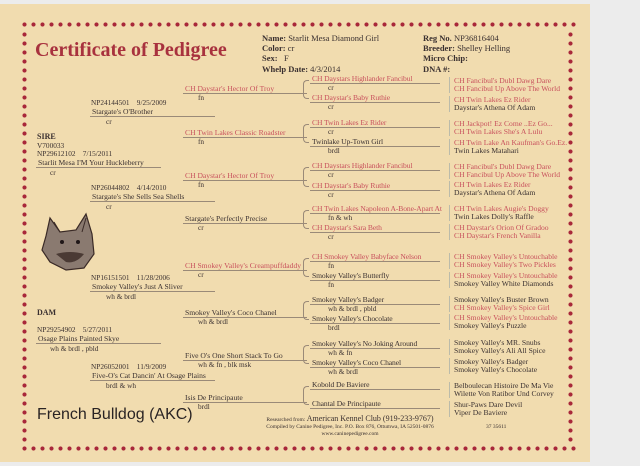 This screenshot has height=466, width=640. I want to click on gen5-name: CH Twin Lake An Kaufman's Go.Ez., so click(508, 143).